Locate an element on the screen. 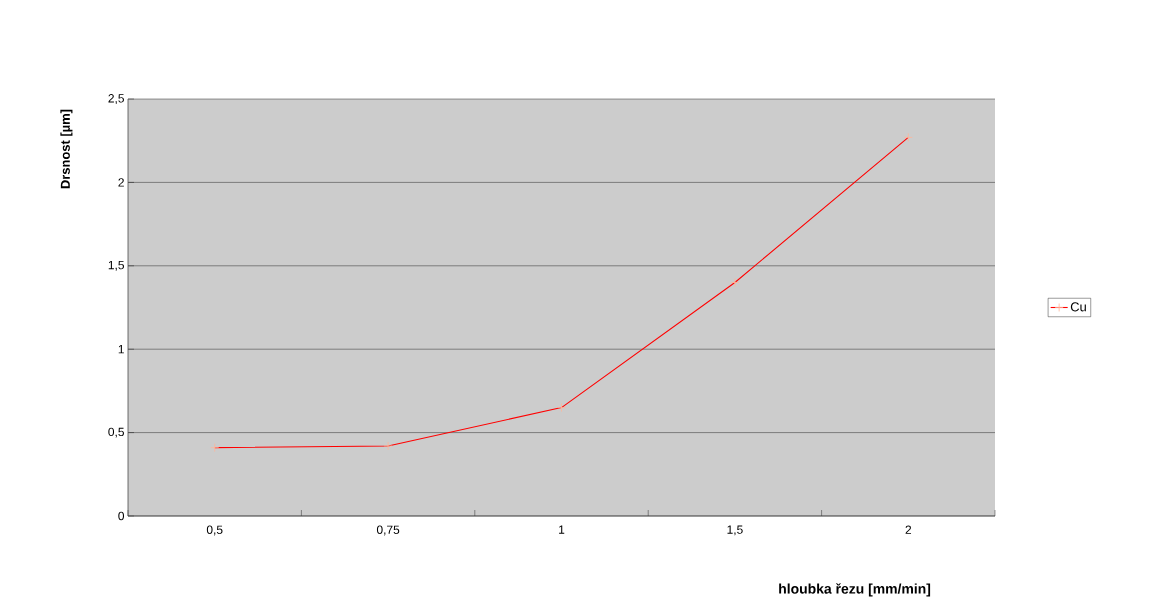 This screenshot has height=603, width=1156. legend-label: Cu is located at coordinates (1078, 307).